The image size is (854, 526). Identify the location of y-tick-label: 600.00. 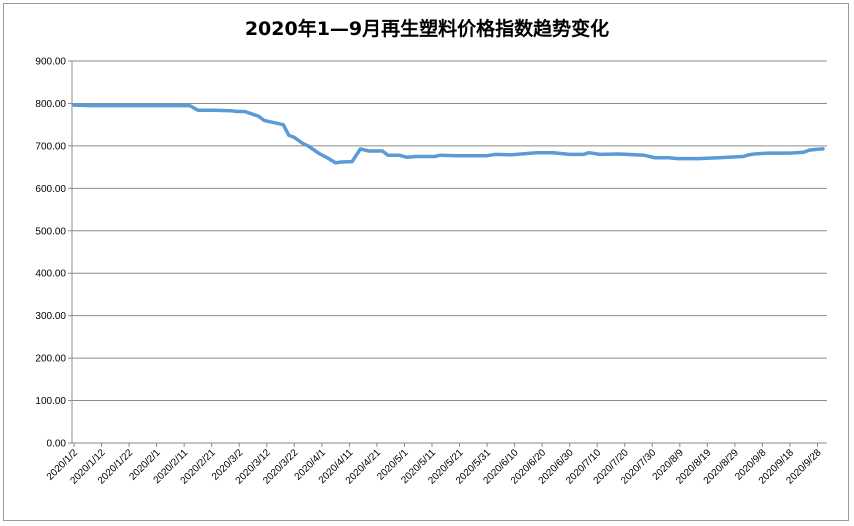
(50, 189).